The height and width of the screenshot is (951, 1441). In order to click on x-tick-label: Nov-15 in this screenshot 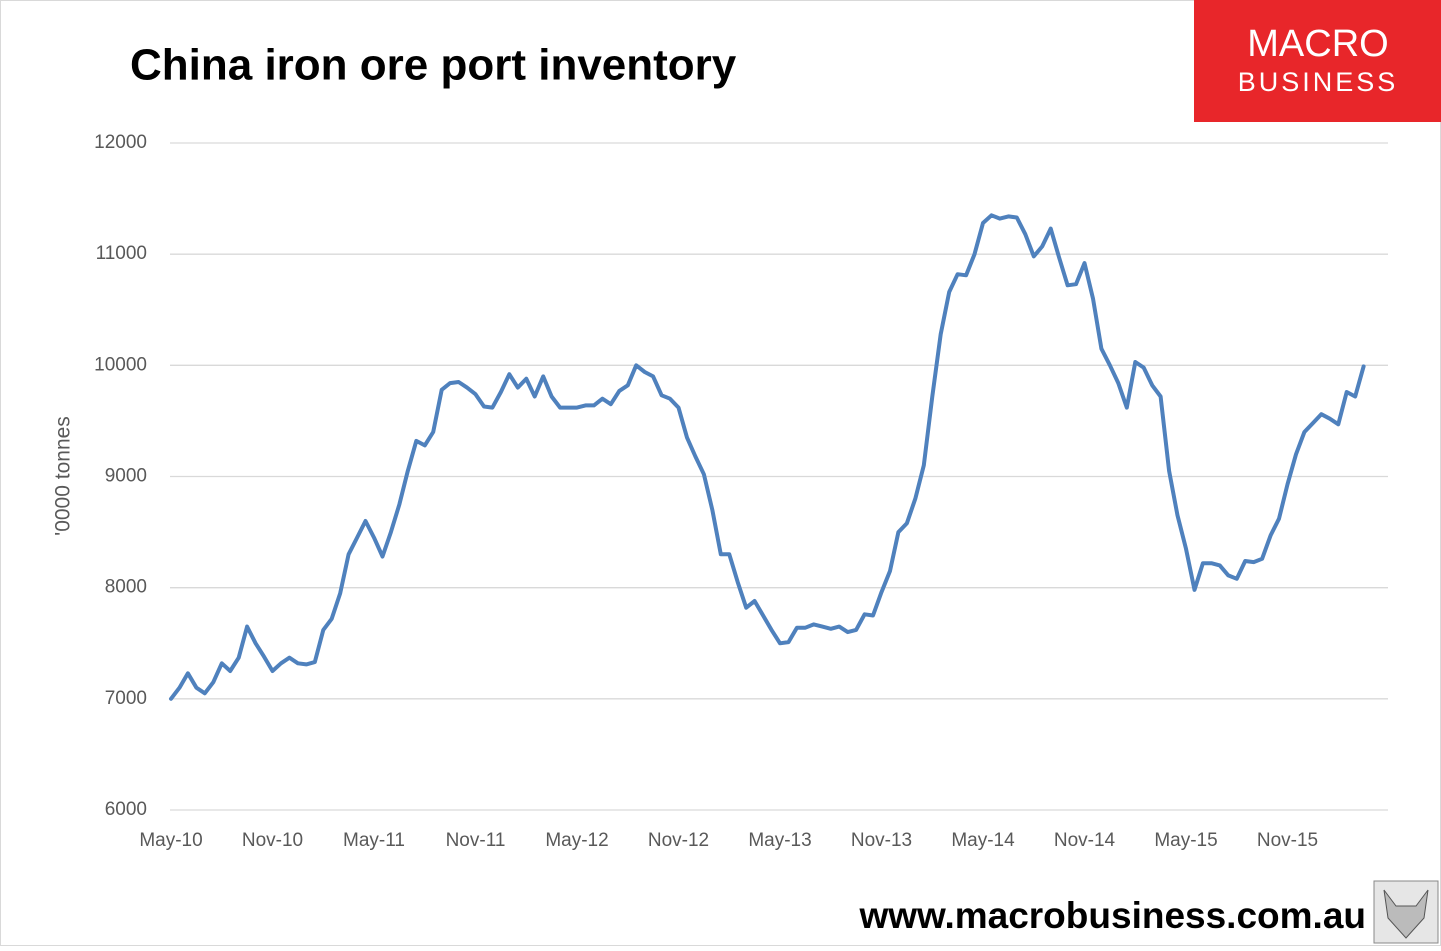, I will do `click(1287, 840)`.